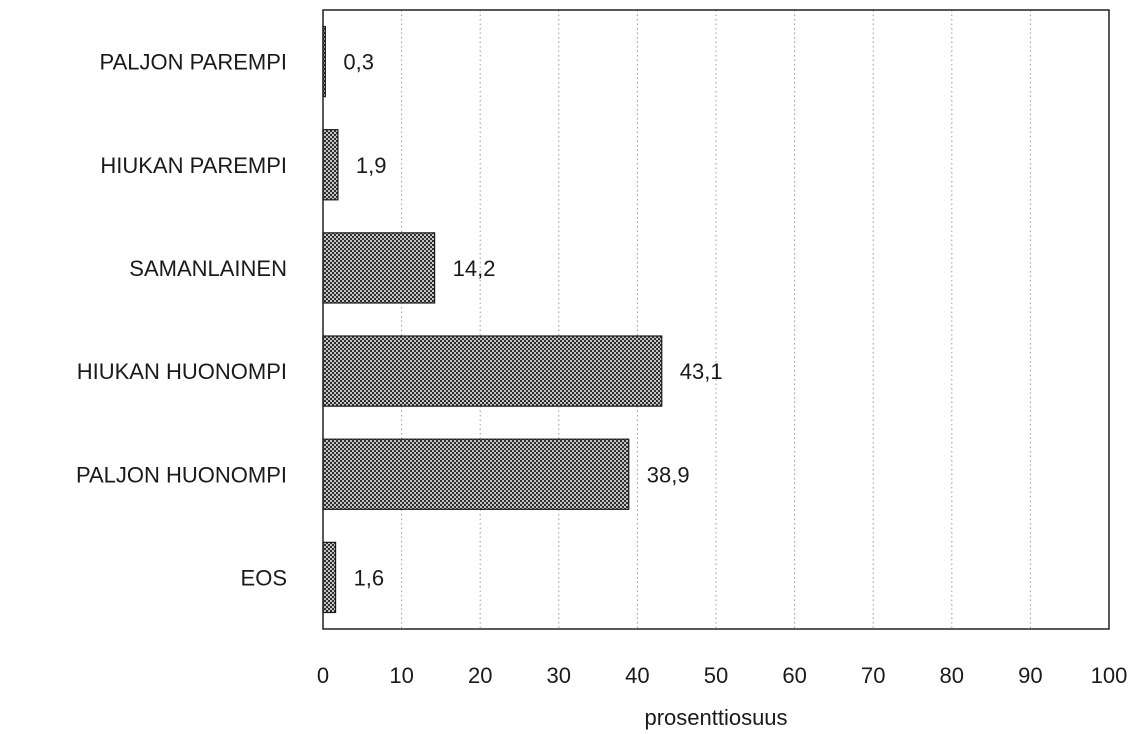 This screenshot has height=734, width=1140. I want to click on x-tick-label: 70, so click(873, 675).